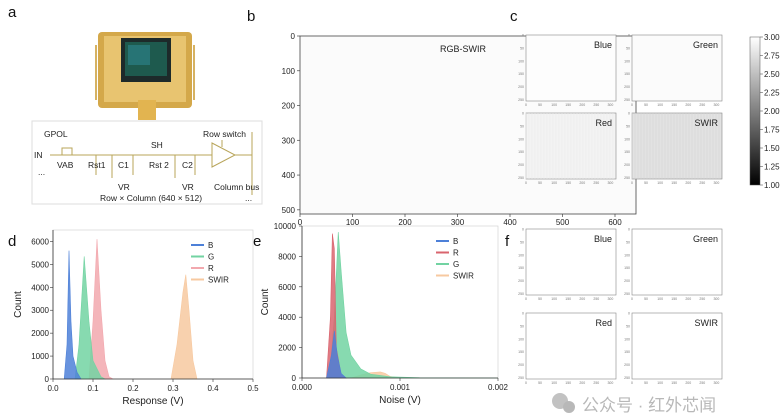 The width and height of the screenshot is (780, 415). What do you see at coordinates (187, 165) in the screenshot?
I see `label-c2: C2` at bounding box center [187, 165].